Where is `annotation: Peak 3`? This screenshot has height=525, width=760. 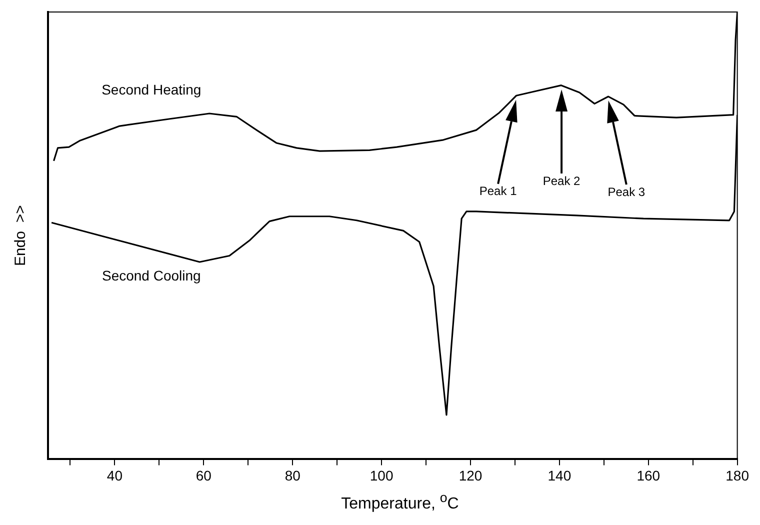 annotation: Peak 3 is located at coordinates (627, 191).